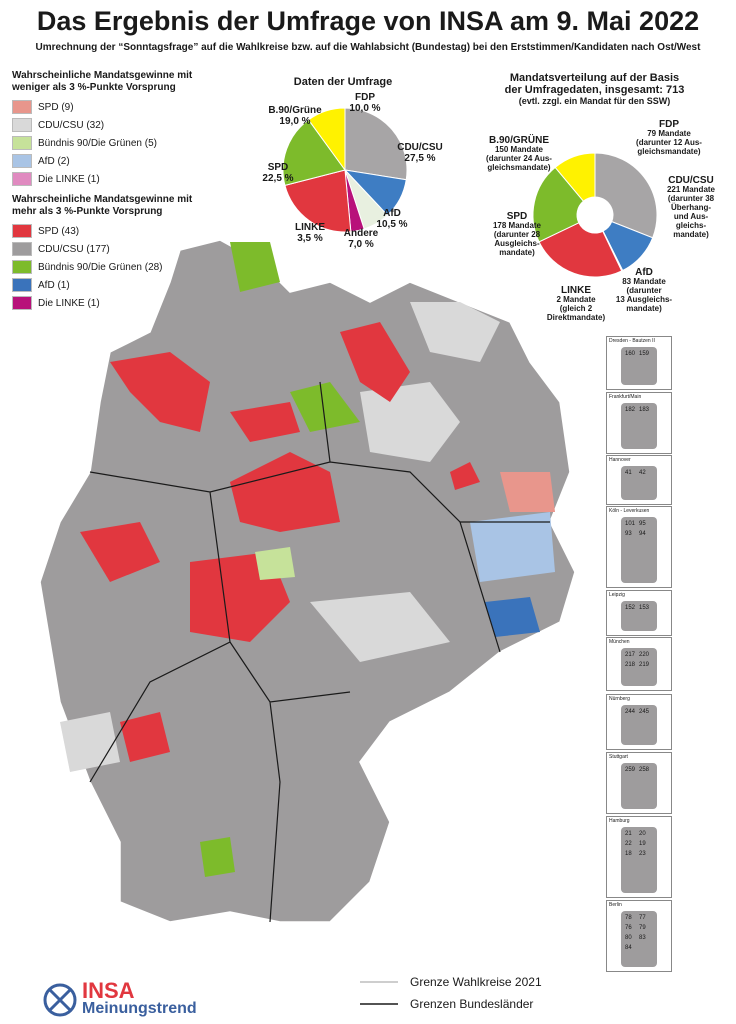 The height and width of the screenshot is (1024, 736). What do you see at coordinates (617, 595) in the screenshot?
I see `city-panel-title: Leipzig` at bounding box center [617, 595].